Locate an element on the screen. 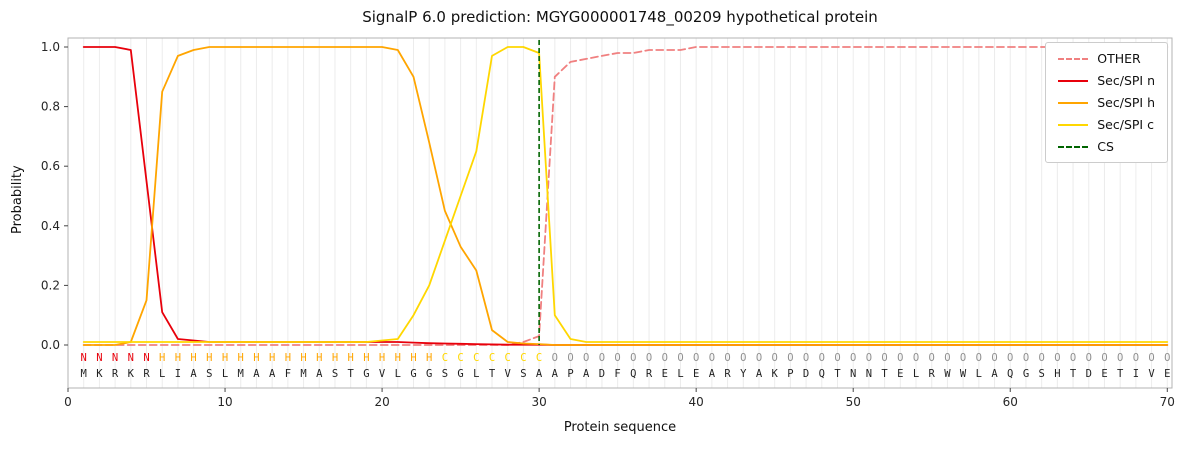 This screenshot has width=1200, height=450. sequence-letter: P is located at coordinates (570, 374).